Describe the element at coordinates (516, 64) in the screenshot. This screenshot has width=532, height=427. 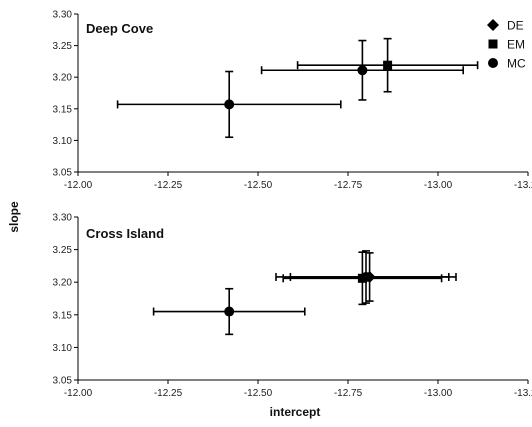
I see `legend-label: MC` at that location.